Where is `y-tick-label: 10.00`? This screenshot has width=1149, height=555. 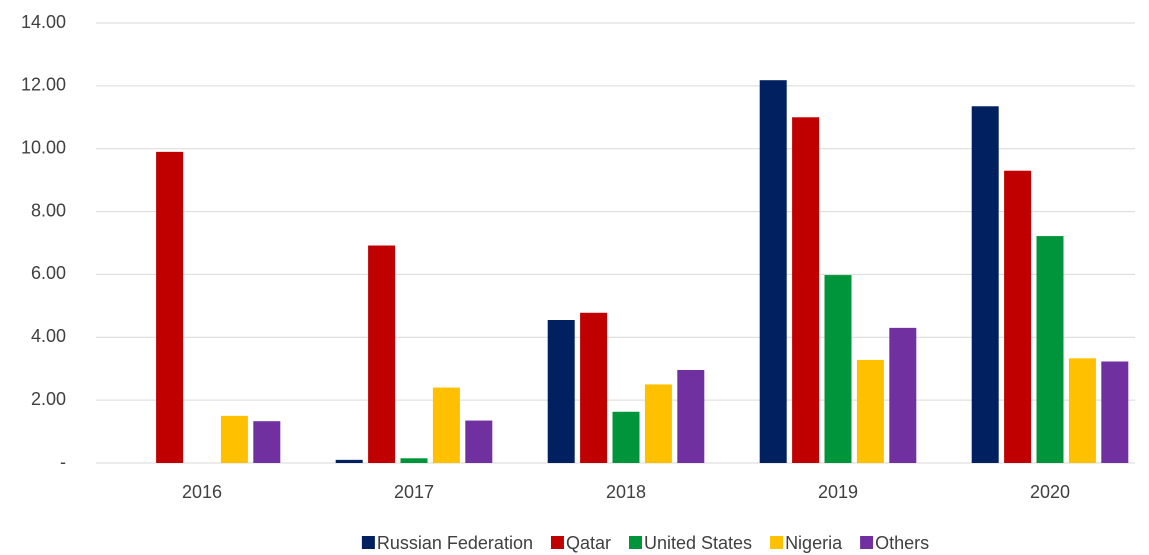
y-tick-label: 10.00 is located at coordinates (43, 147).